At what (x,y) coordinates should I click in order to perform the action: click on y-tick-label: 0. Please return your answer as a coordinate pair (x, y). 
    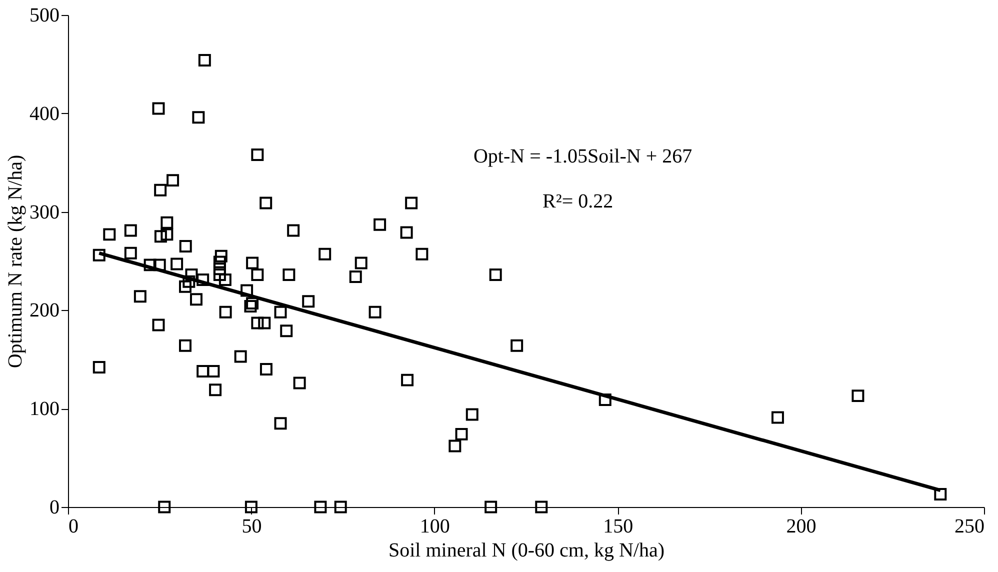
    Looking at the image, I should click on (55, 507).